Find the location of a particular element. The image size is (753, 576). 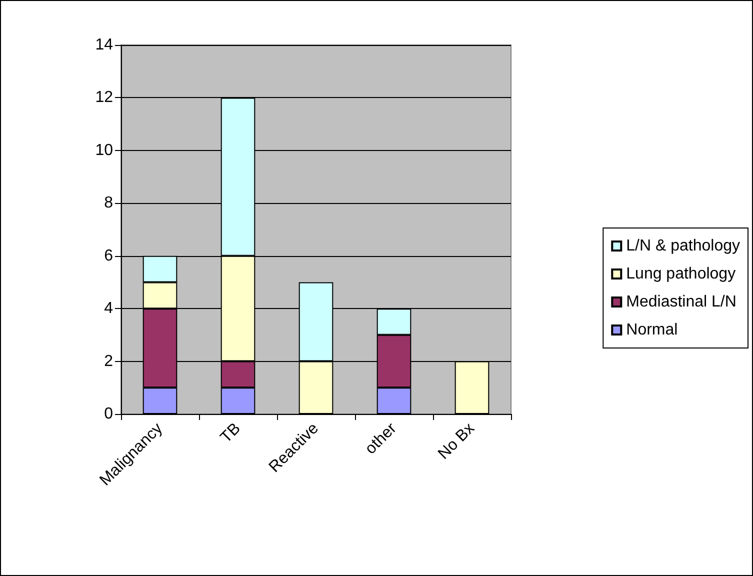

y-tick-label: 2 is located at coordinates (109, 361).